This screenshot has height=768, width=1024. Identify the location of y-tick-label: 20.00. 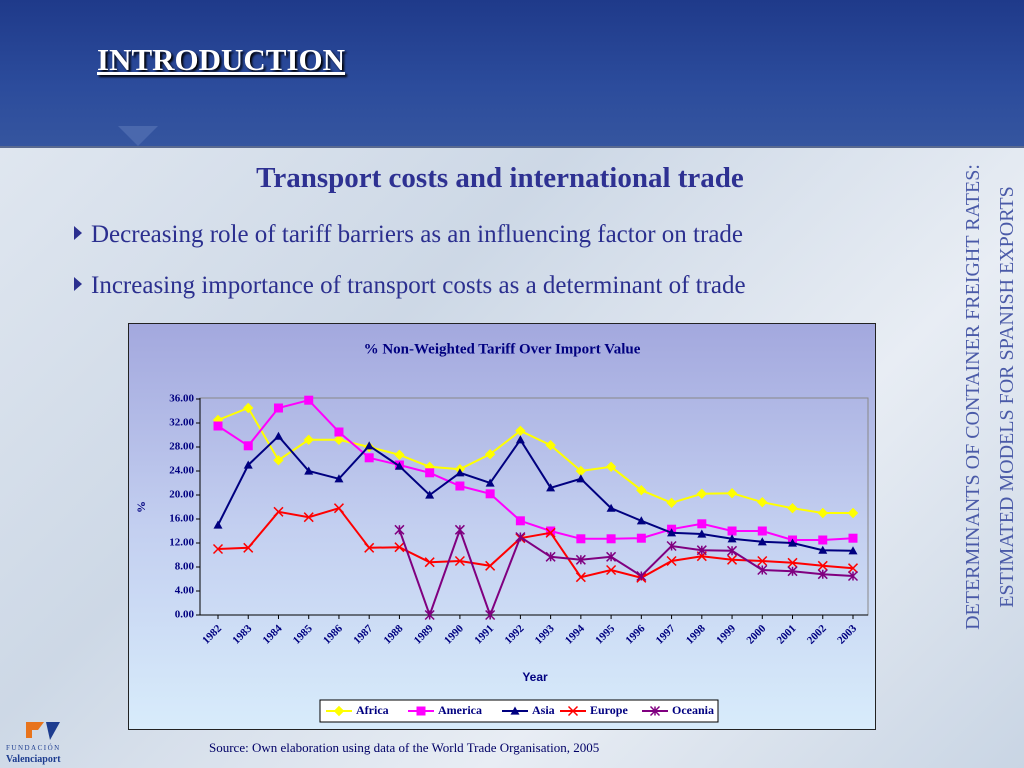
(181, 495).